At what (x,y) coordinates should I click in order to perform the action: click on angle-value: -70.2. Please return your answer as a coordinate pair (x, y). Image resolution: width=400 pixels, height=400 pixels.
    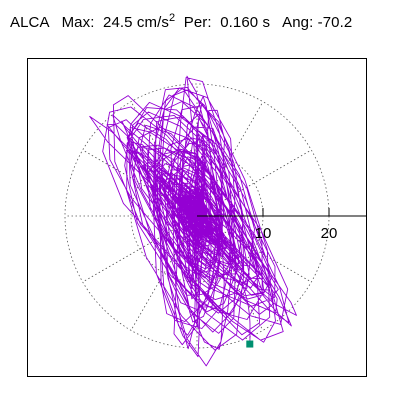
    Looking at the image, I should click on (335, 22).